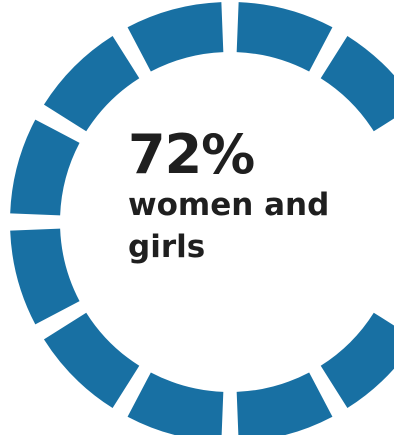 This screenshot has height=435, width=394. Describe the element at coordinates (191, 154) in the screenshot. I see `stat-value: 72%` at that location.